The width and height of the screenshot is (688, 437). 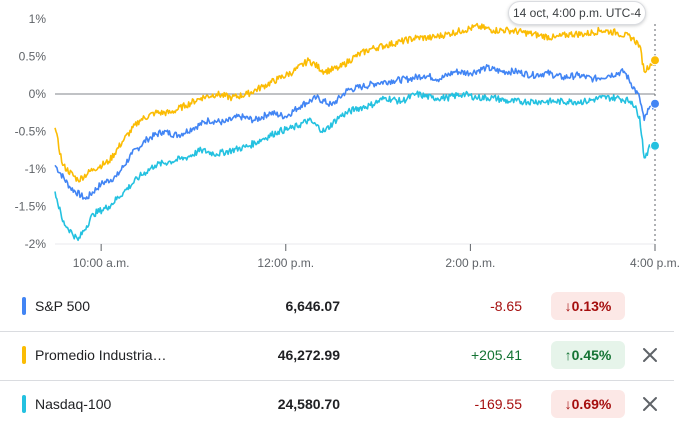 What do you see at coordinates (591, 404) in the screenshot?
I see `percent-change-value: 0.69%` at bounding box center [591, 404].